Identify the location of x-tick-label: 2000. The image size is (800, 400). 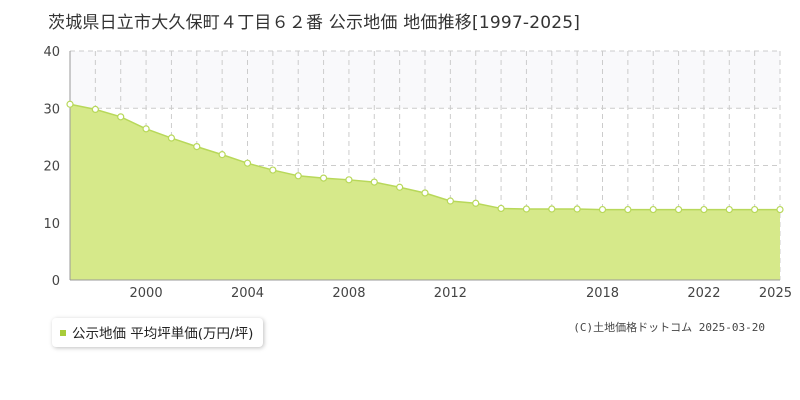
(146, 293).